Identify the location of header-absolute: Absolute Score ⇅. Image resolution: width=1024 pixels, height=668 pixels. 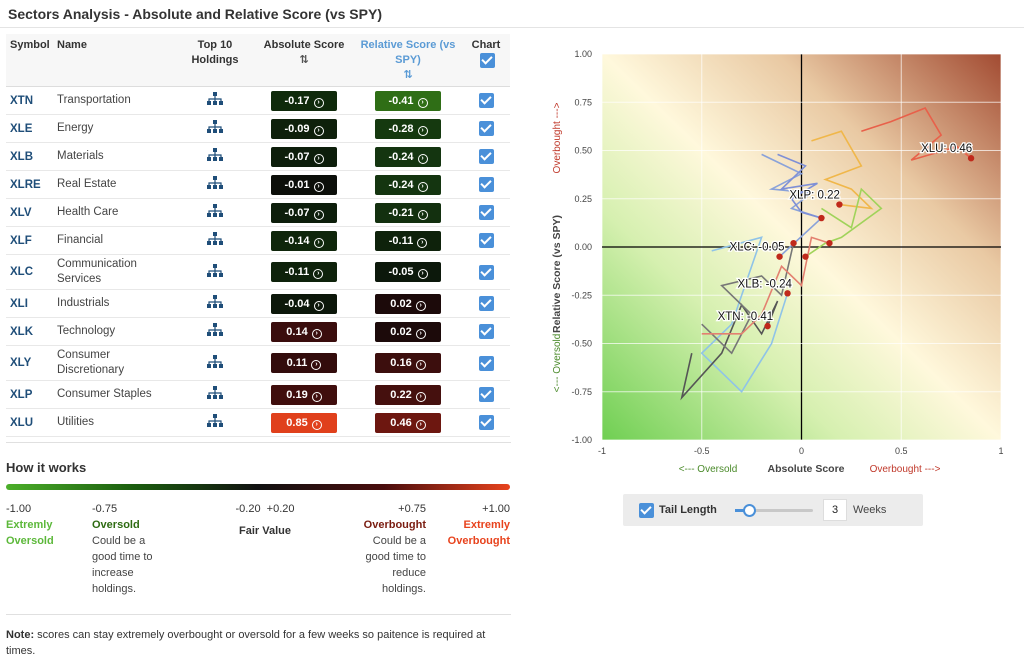
(304, 60).